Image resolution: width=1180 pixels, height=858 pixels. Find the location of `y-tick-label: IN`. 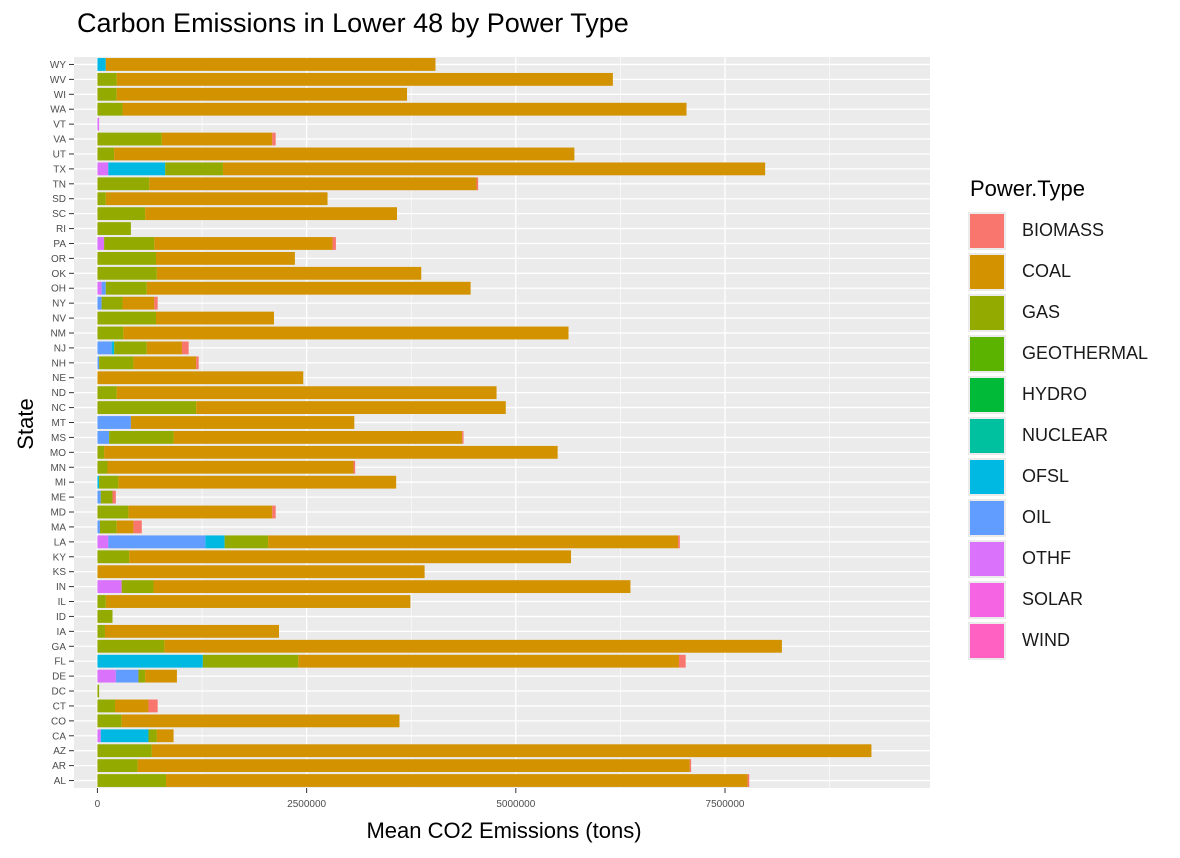

y-tick-label: IN is located at coordinates (61, 587).